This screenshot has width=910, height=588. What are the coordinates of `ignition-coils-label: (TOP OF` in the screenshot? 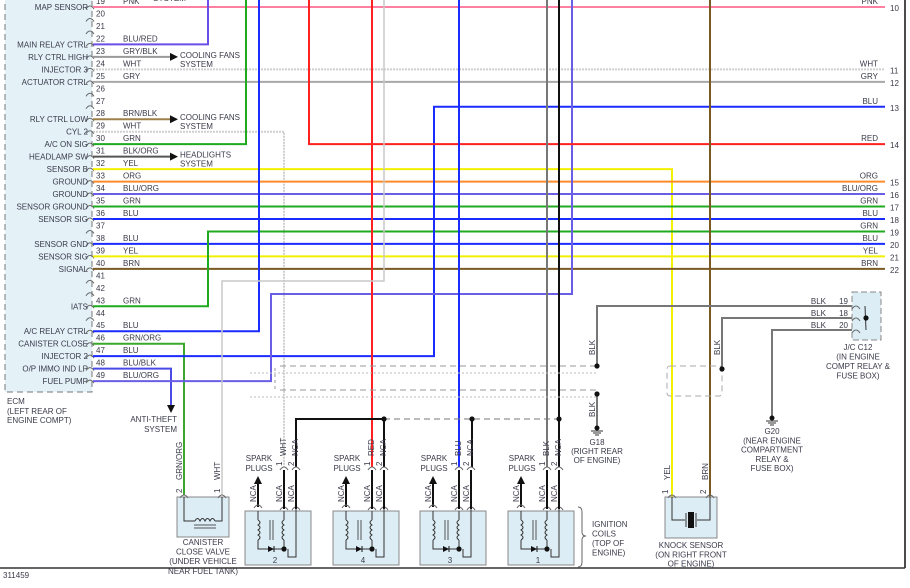 It's located at (608, 543).